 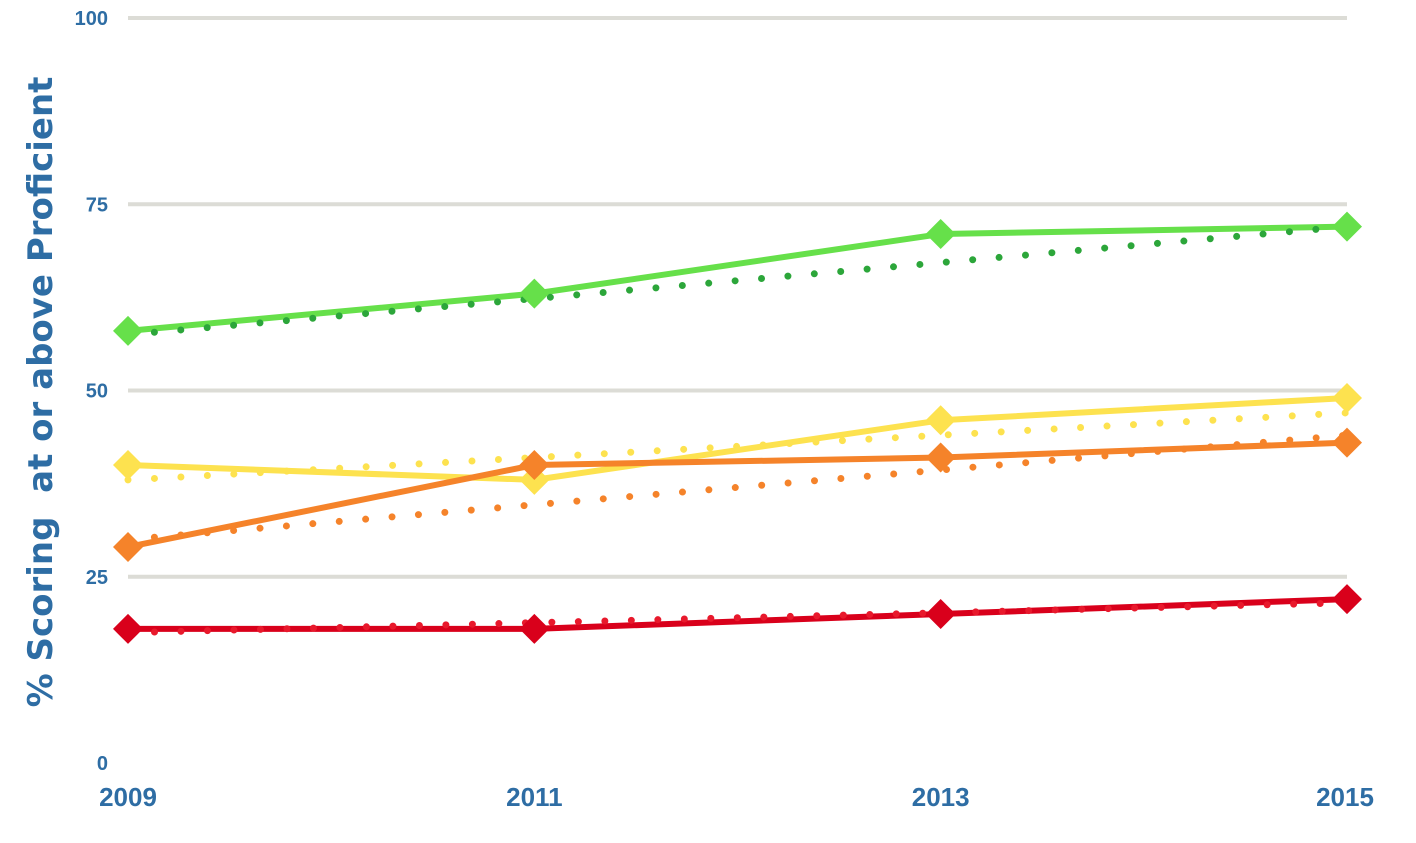 What do you see at coordinates (1345, 797) in the screenshot?
I see `x-tick-label: 2015` at bounding box center [1345, 797].